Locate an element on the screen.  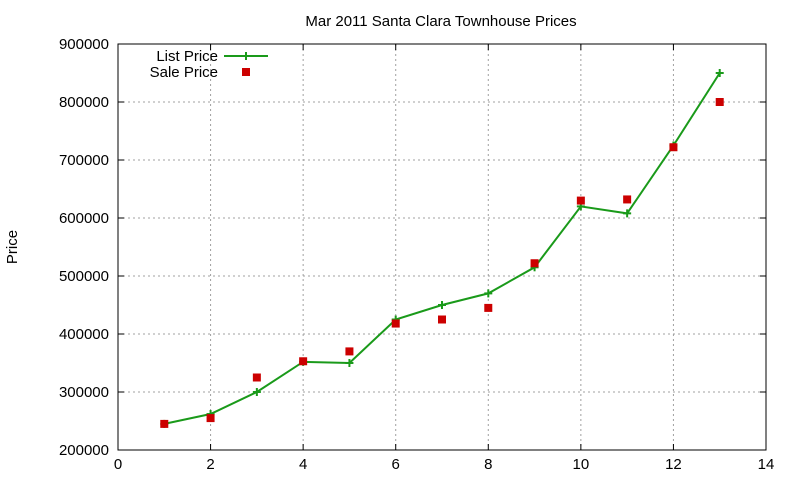
y-tick-label: 600000 is located at coordinates (84, 218).